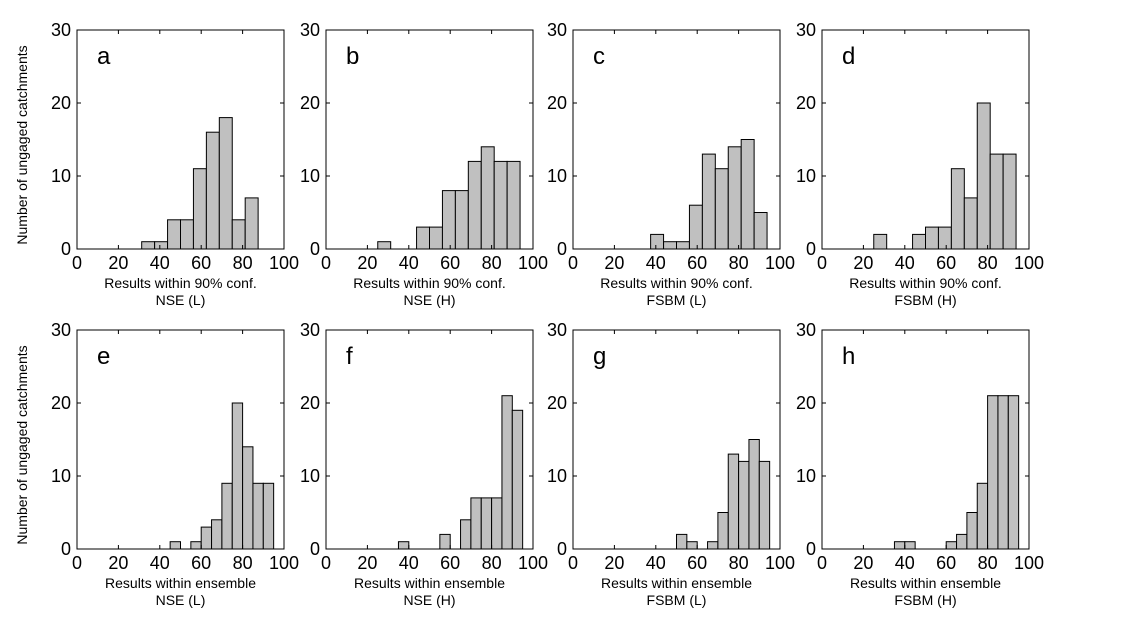 The image size is (1138, 625). What do you see at coordinates (181, 300) in the screenshot?
I see `panel-subtitle: NSE (L)` at bounding box center [181, 300].